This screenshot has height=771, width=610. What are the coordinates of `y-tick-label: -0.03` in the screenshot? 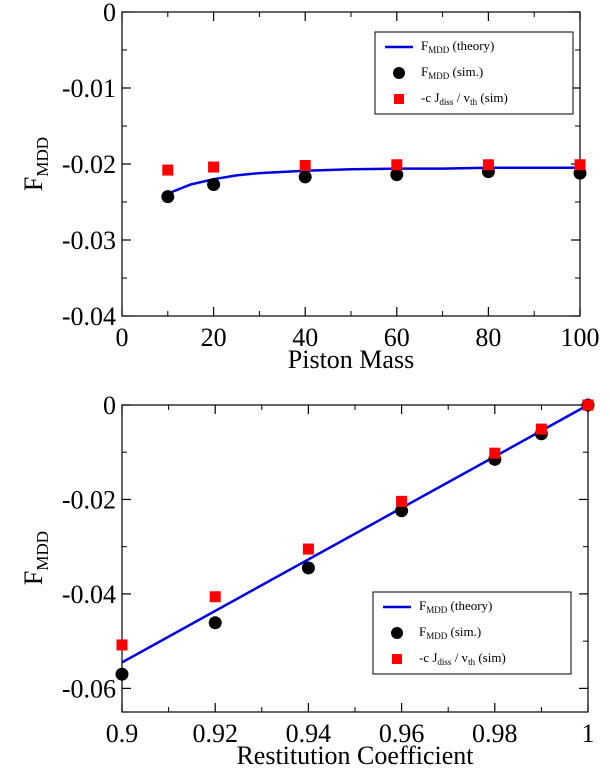 It's located at (89, 240).